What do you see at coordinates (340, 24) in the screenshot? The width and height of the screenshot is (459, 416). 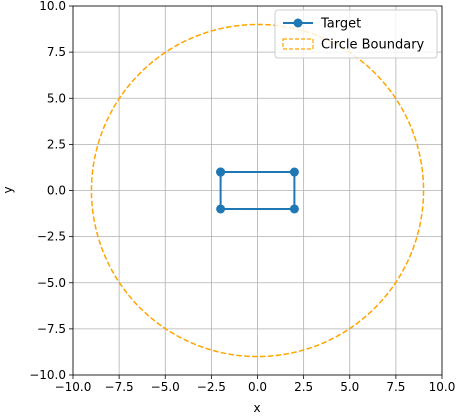 I see `legend-label: Target` at bounding box center [340, 24].